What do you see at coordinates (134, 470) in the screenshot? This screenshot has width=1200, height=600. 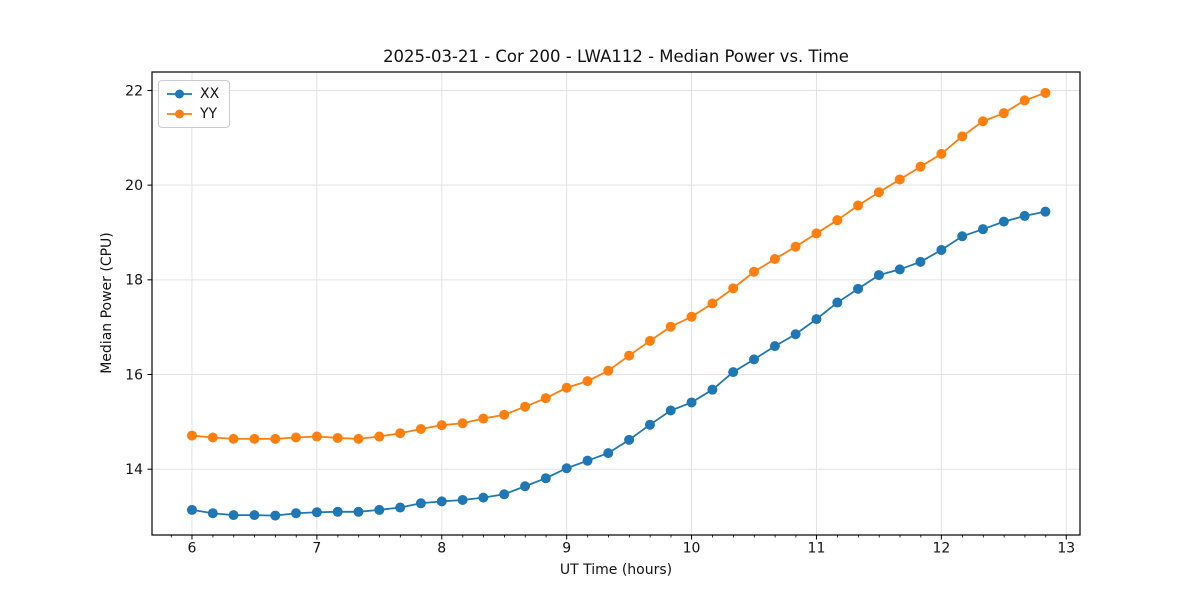 I see `y-tick-label: 14` at bounding box center [134, 470].